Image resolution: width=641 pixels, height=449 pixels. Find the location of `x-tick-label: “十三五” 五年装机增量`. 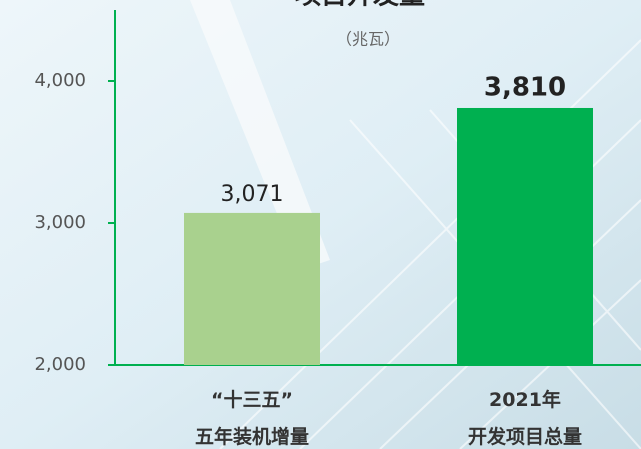

x-tick-label: “十三五” 五年装机增量 is located at coordinates (251, 418).